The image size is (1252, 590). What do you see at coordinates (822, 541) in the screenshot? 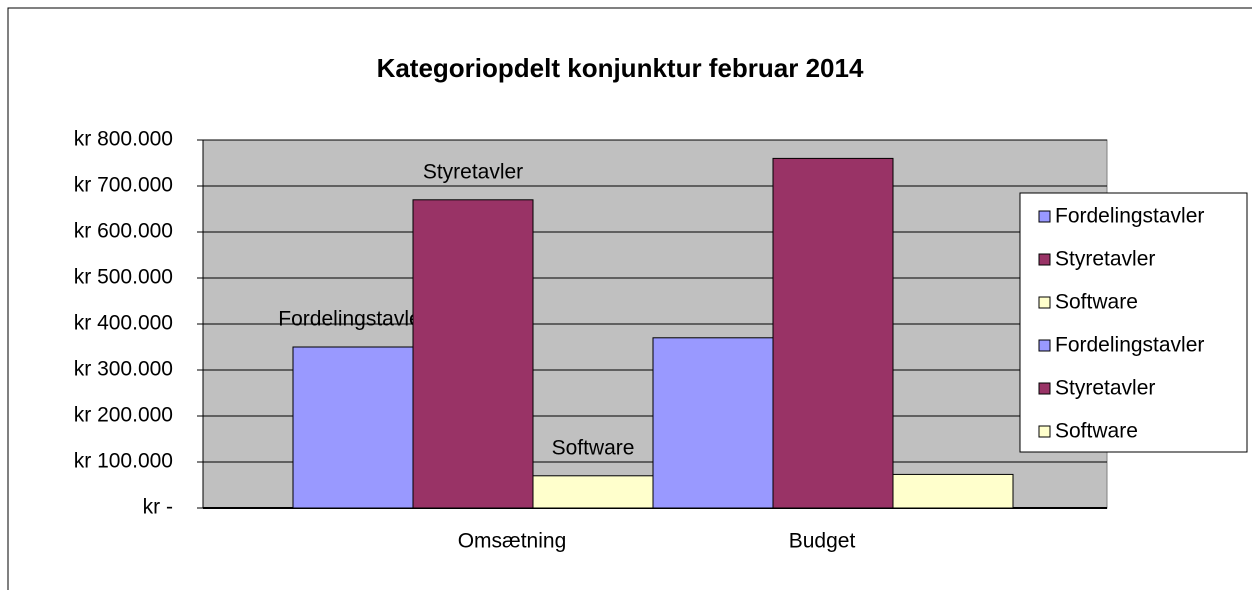
I see `x-tick-label: Budget` at bounding box center [822, 541].